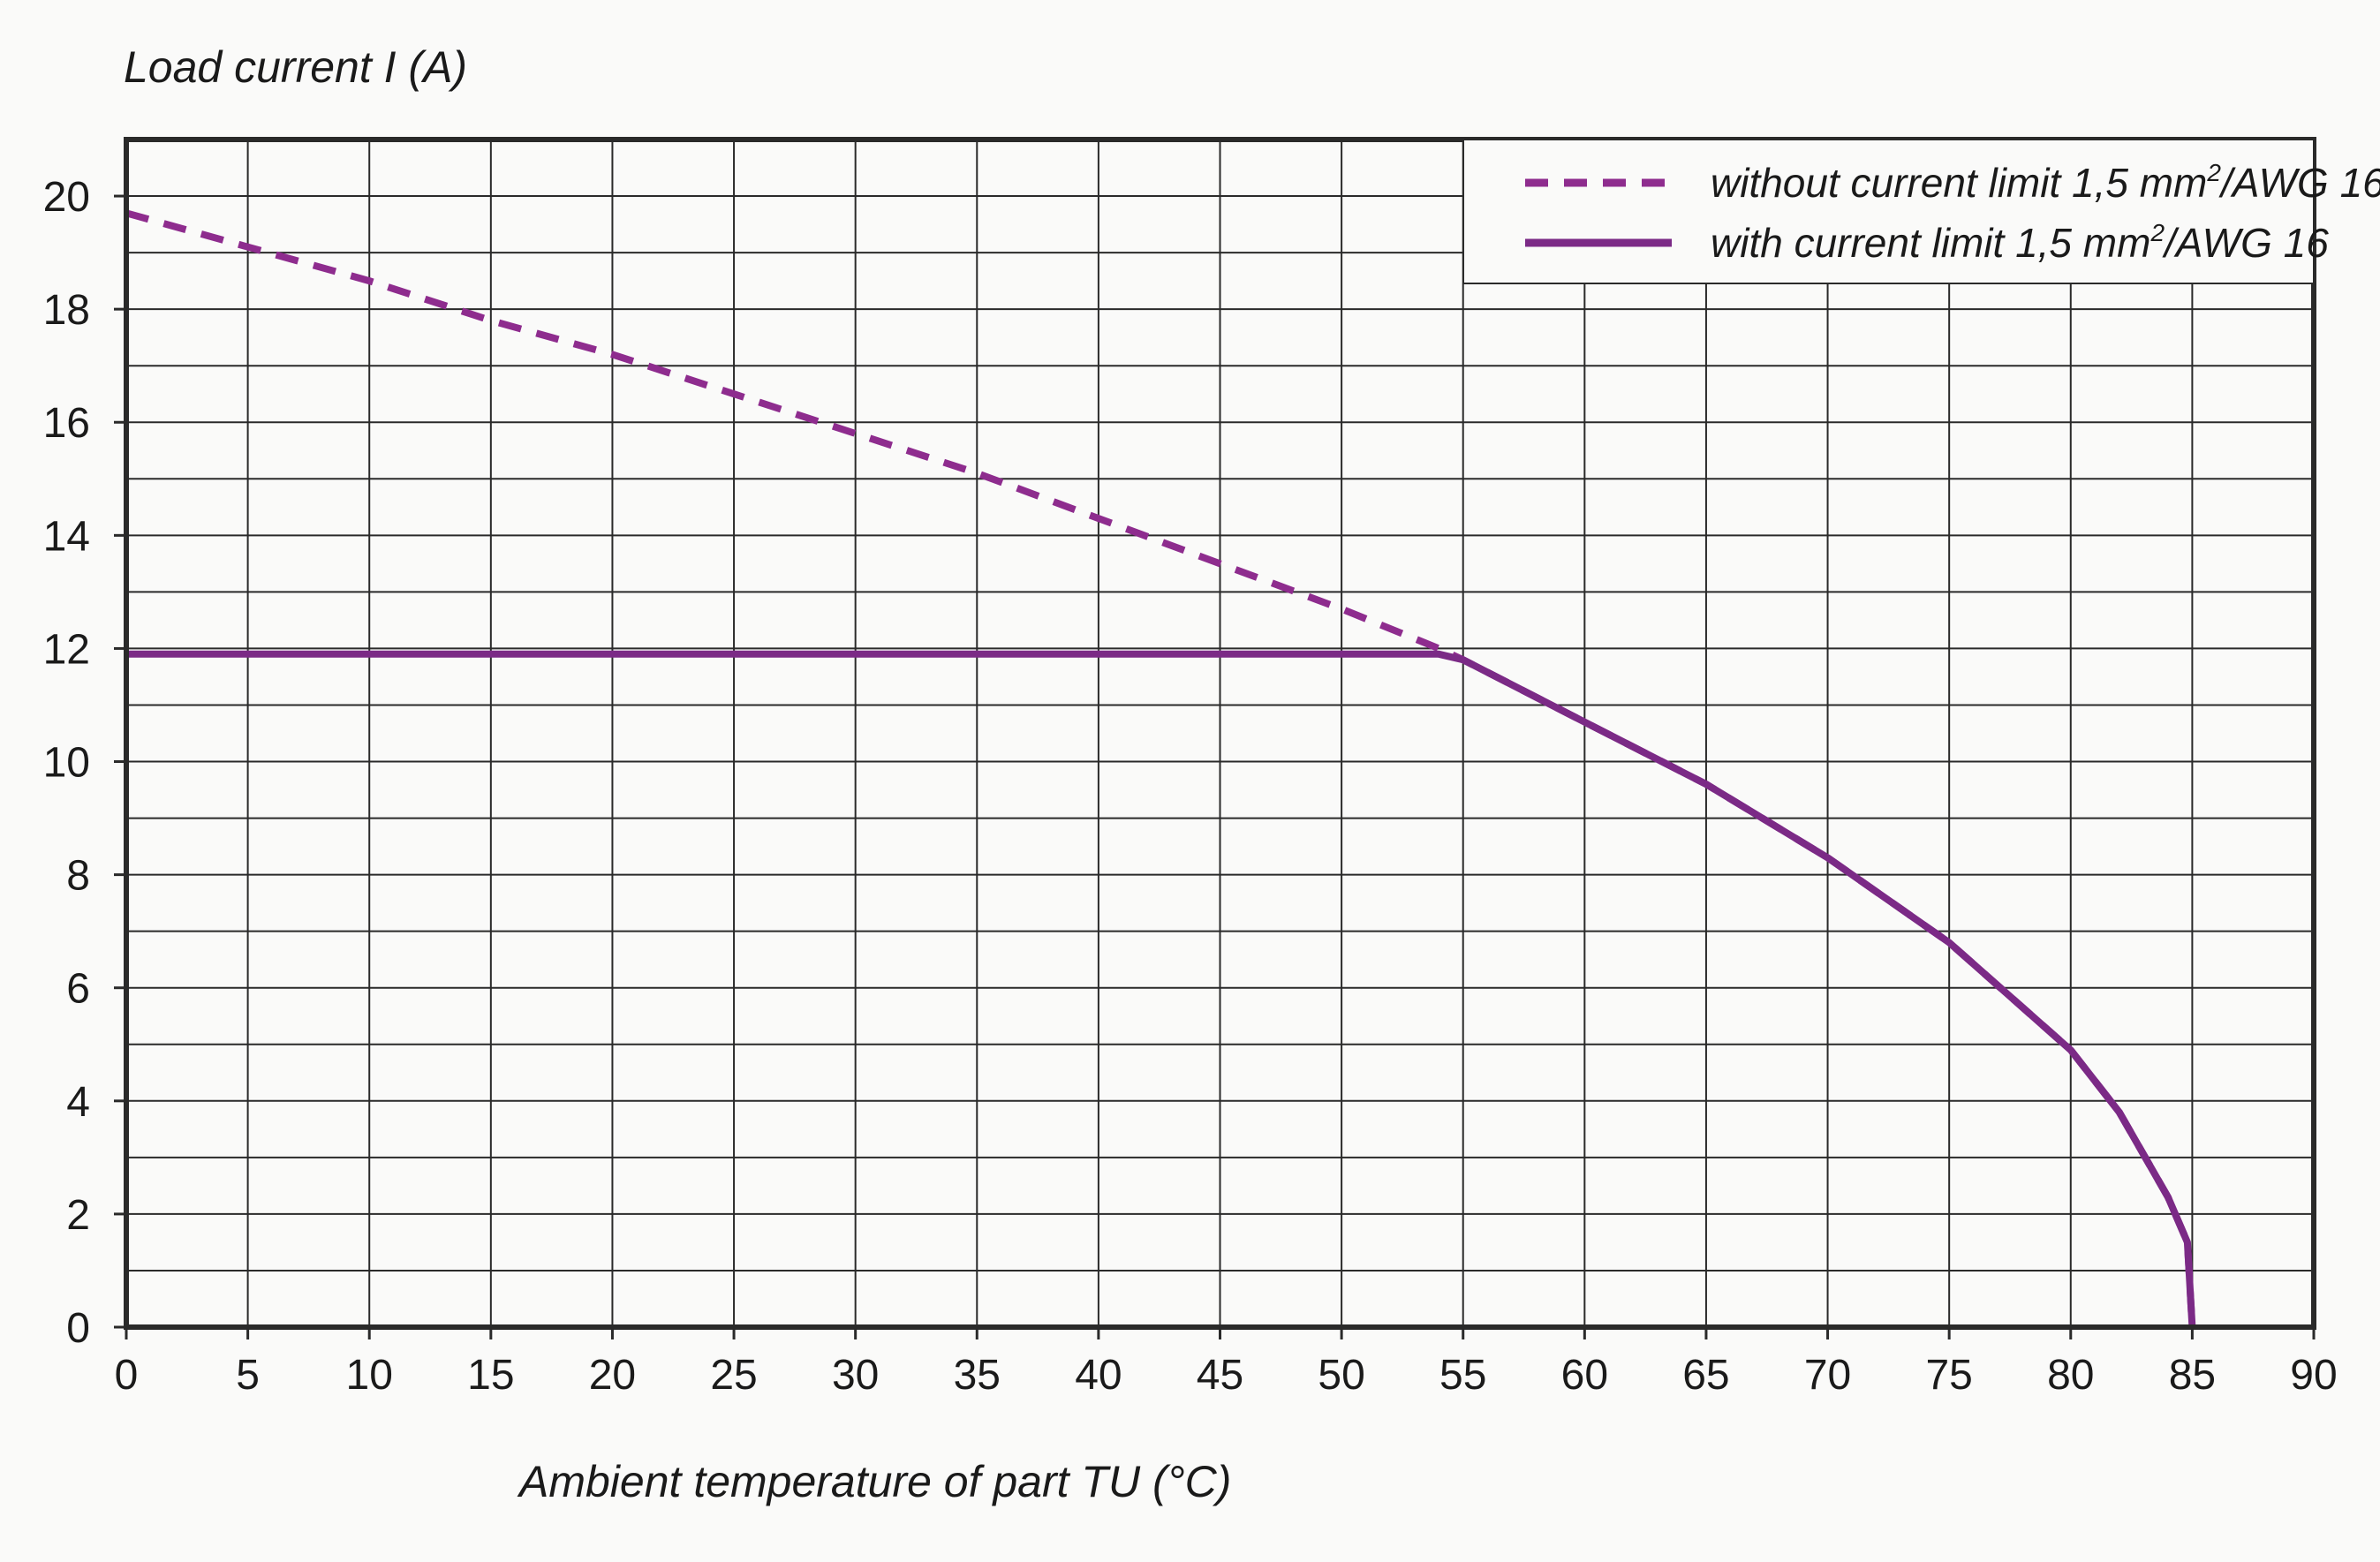  Describe the element at coordinates (66, 763) in the screenshot. I see `y-tick-label: 10` at that location.